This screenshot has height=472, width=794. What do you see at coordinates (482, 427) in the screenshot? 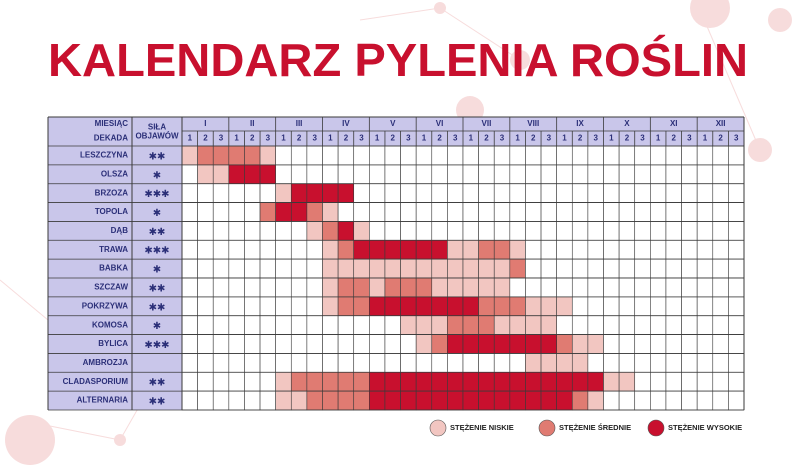
I see `legend-label: STĘŻENIE NISKIE` at bounding box center [482, 427].